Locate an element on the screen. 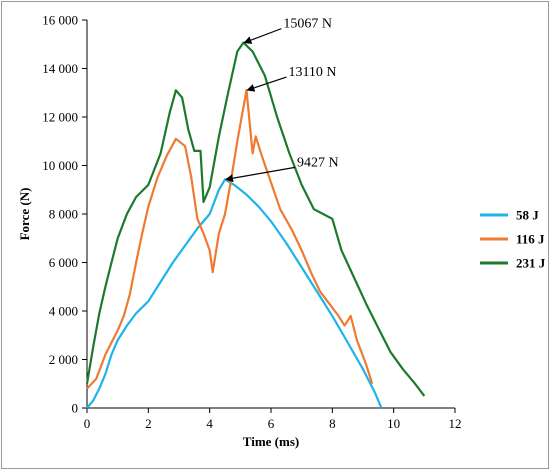 This screenshot has width=550, height=470. x-tick-label: 2 is located at coordinates (148, 423).